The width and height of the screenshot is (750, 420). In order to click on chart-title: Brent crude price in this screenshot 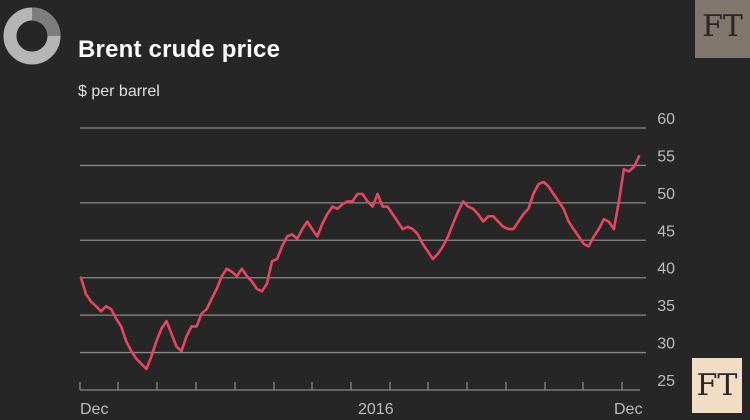, I will do `click(179, 49)`.